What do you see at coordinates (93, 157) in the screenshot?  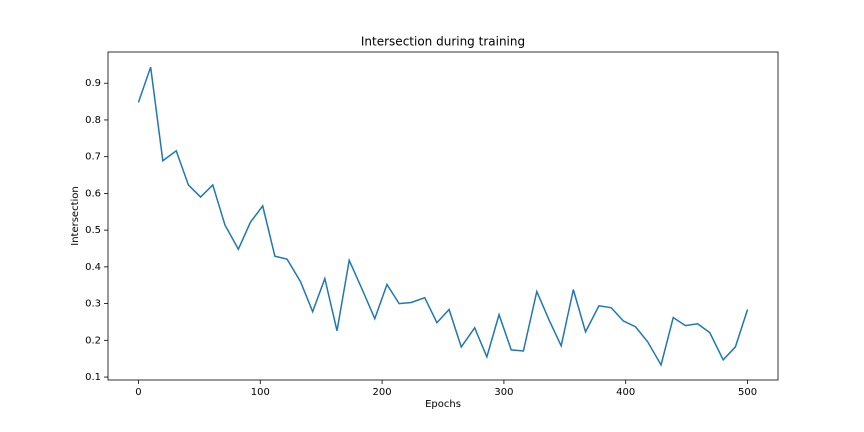 I see `y-tick-label: 0.7` at bounding box center [93, 157].